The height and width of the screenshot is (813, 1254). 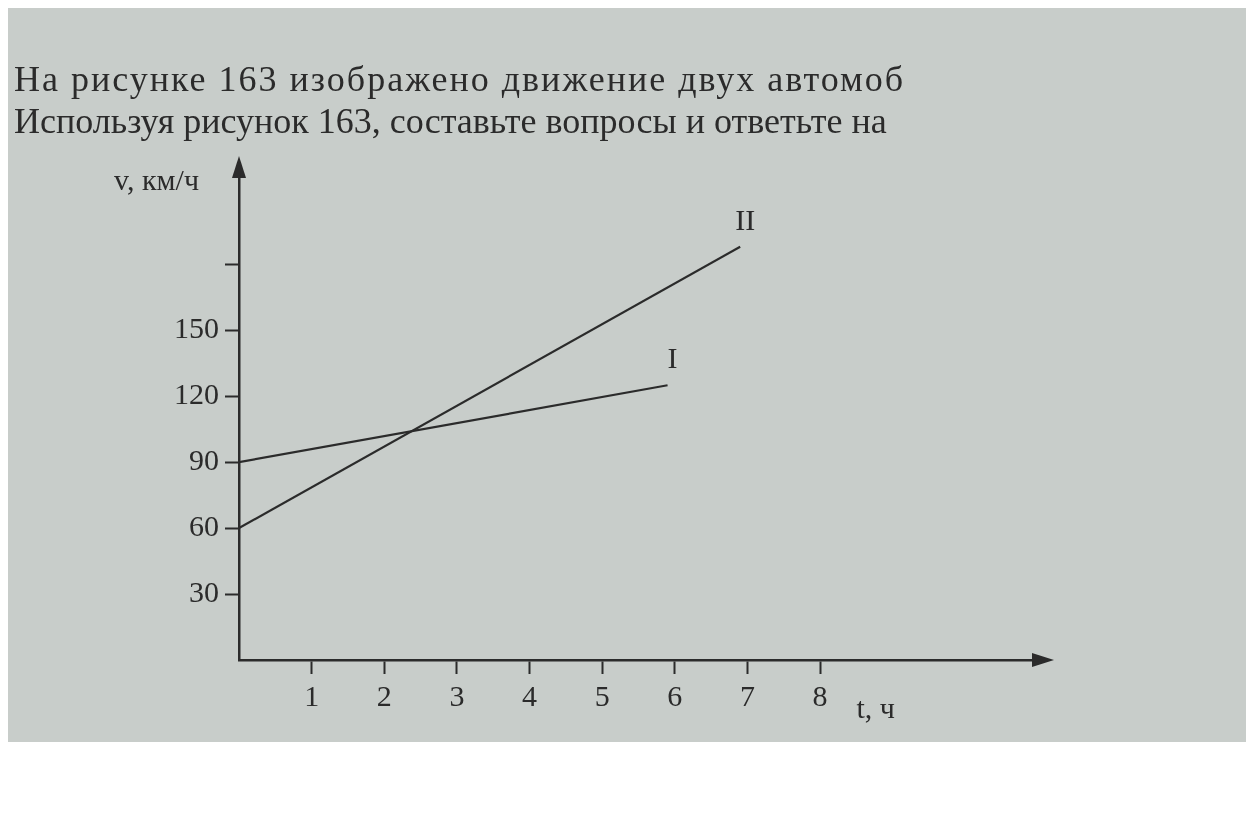 What do you see at coordinates (875, 707) in the screenshot?
I see `x-axis-title: t, ч` at bounding box center [875, 707].